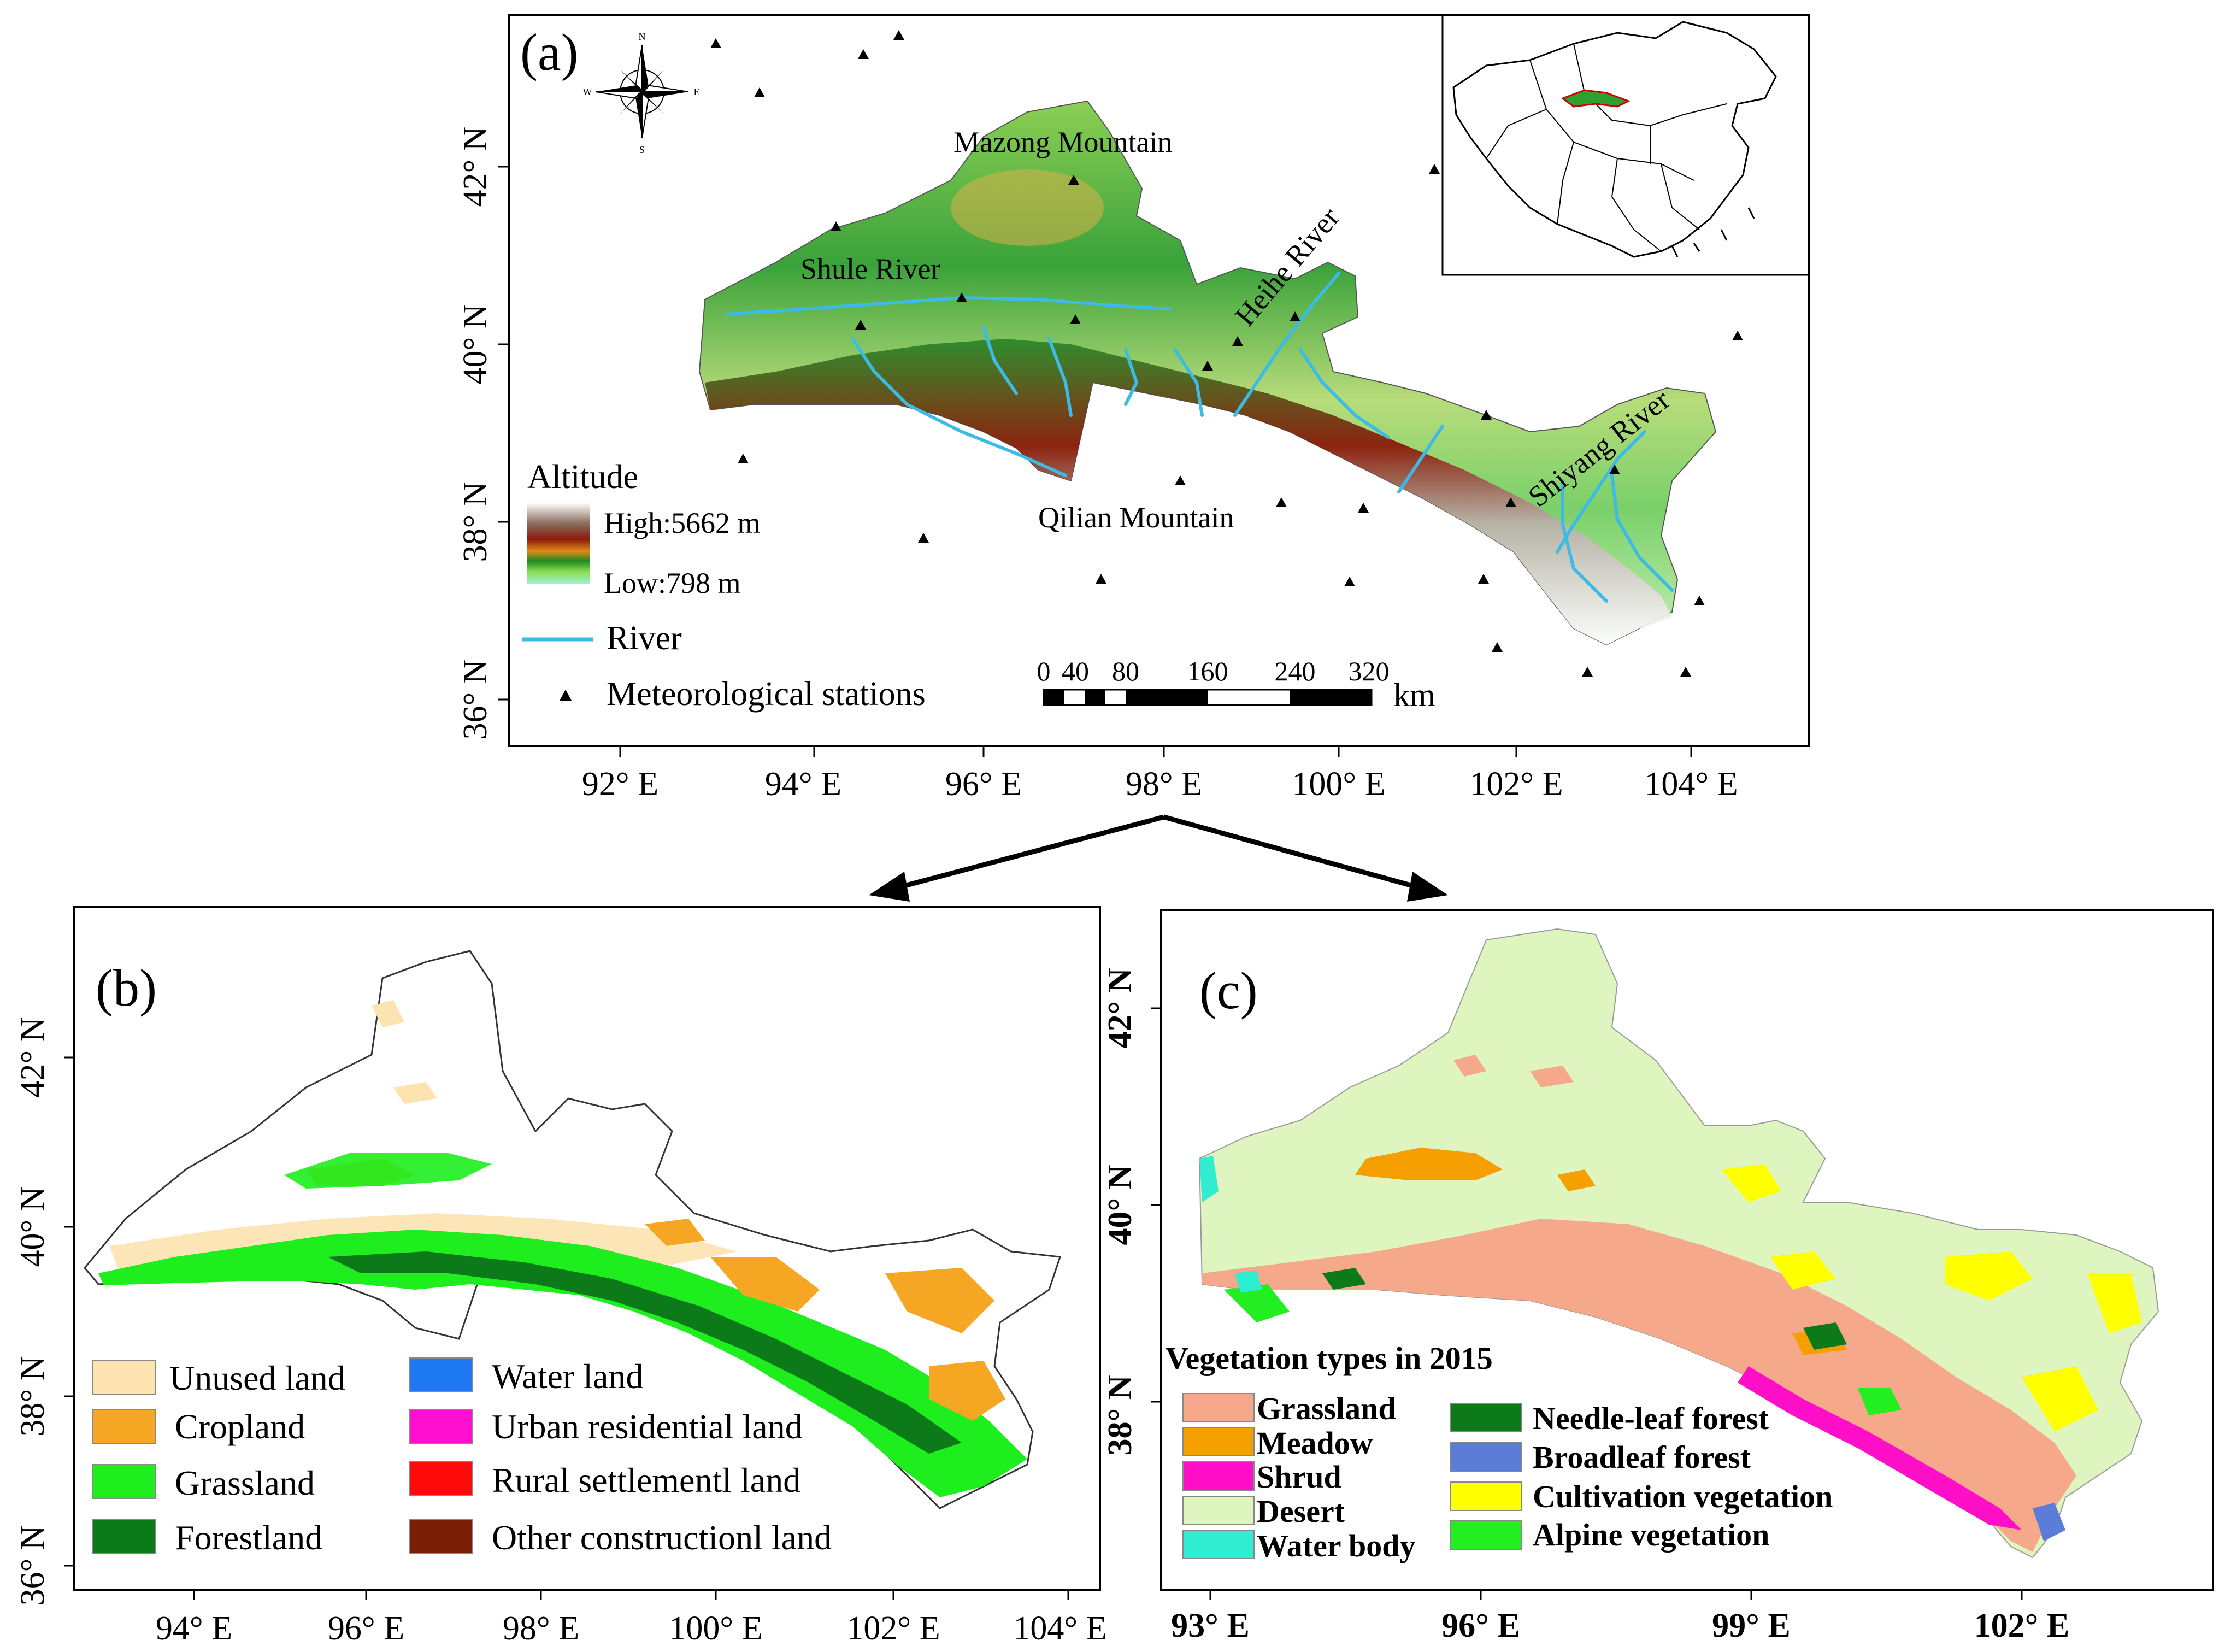  I want to click on legend-swatch-alpine, so click(1486, 1535).